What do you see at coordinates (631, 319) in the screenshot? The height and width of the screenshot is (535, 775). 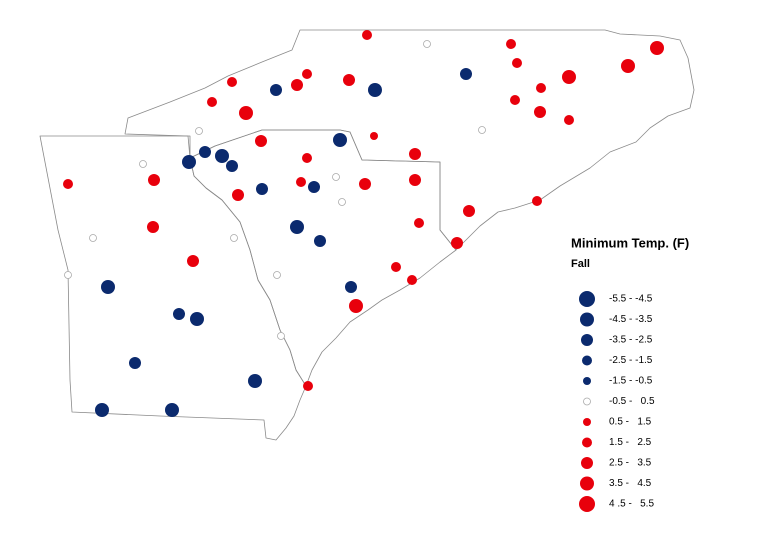 I see `legend-label: -4.5 - -3.5` at bounding box center [631, 319].